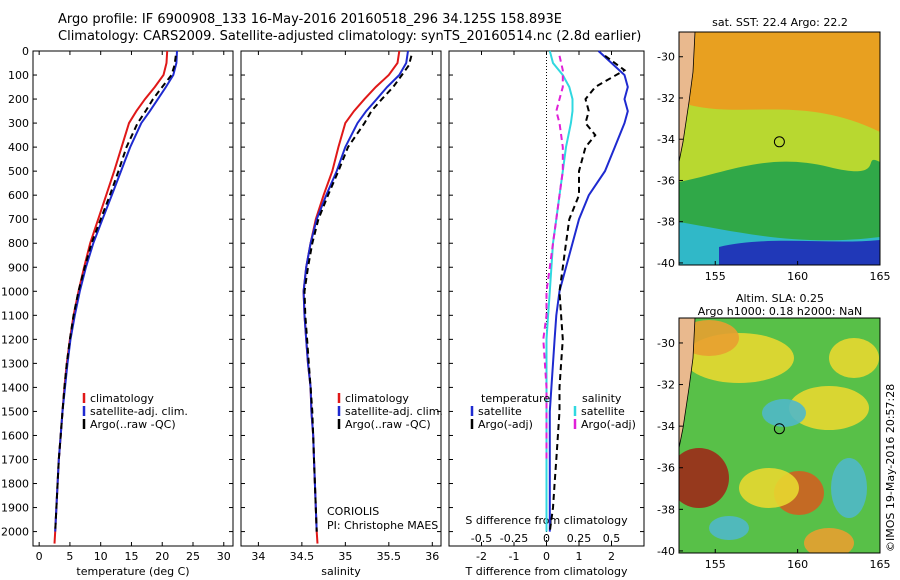  What do you see at coordinates (579, 538) in the screenshot?
I see `salinity-diff-tick-label: 0.25` at bounding box center [579, 538].